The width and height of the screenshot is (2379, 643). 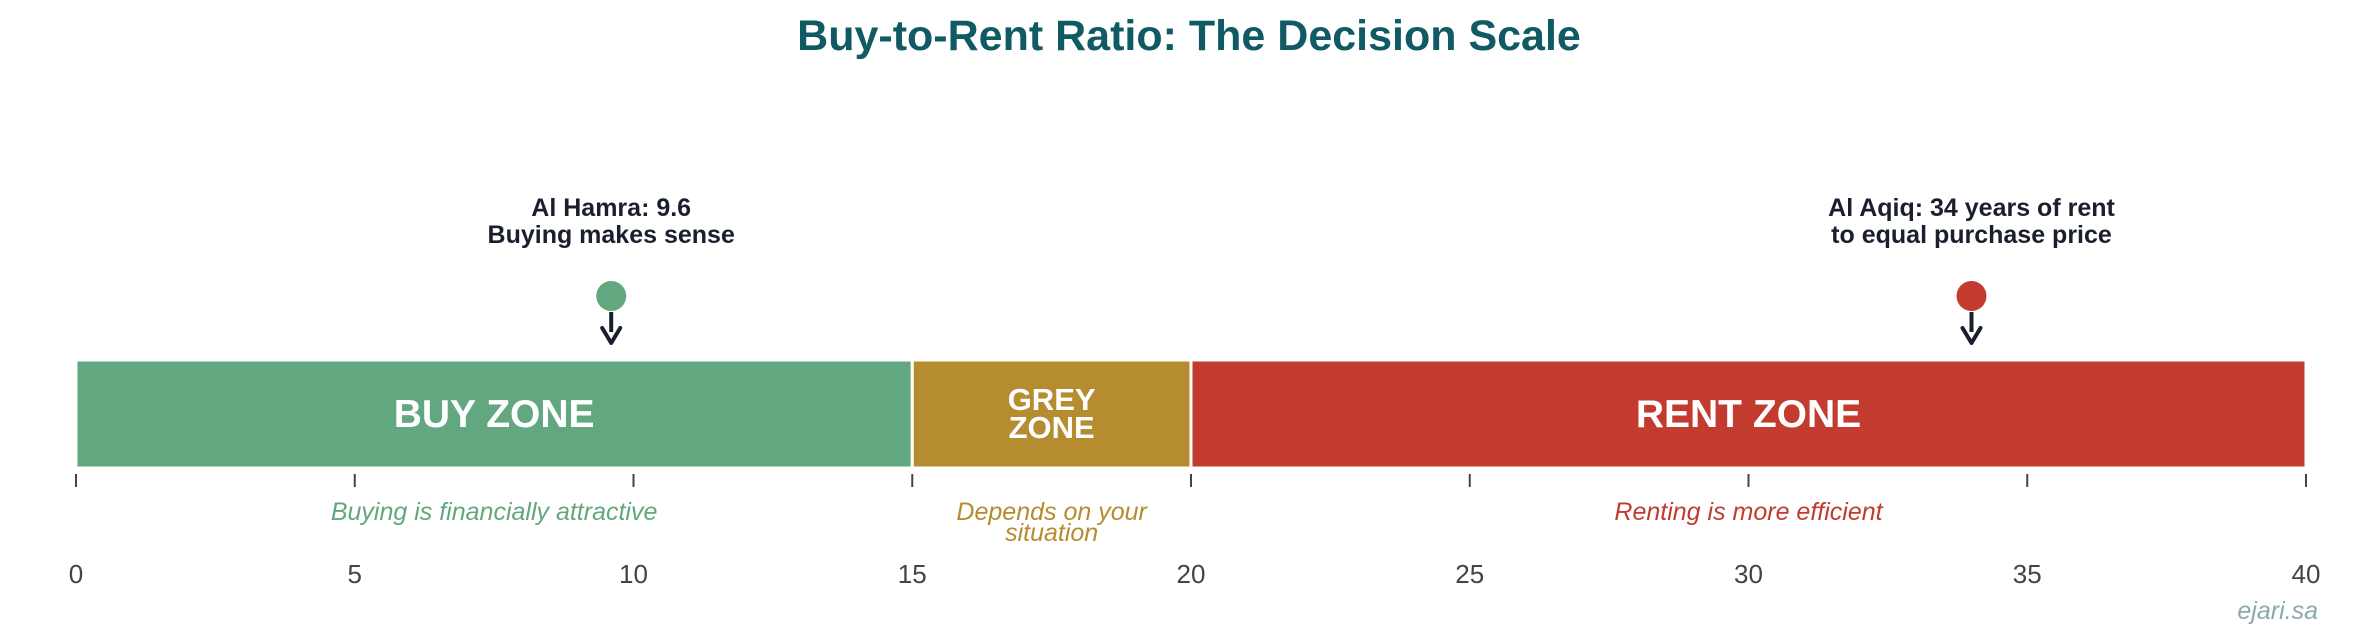 What do you see at coordinates (494, 512) in the screenshot?
I see `buy-zone-description: Buying is financially attractive` at bounding box center [494, 512].